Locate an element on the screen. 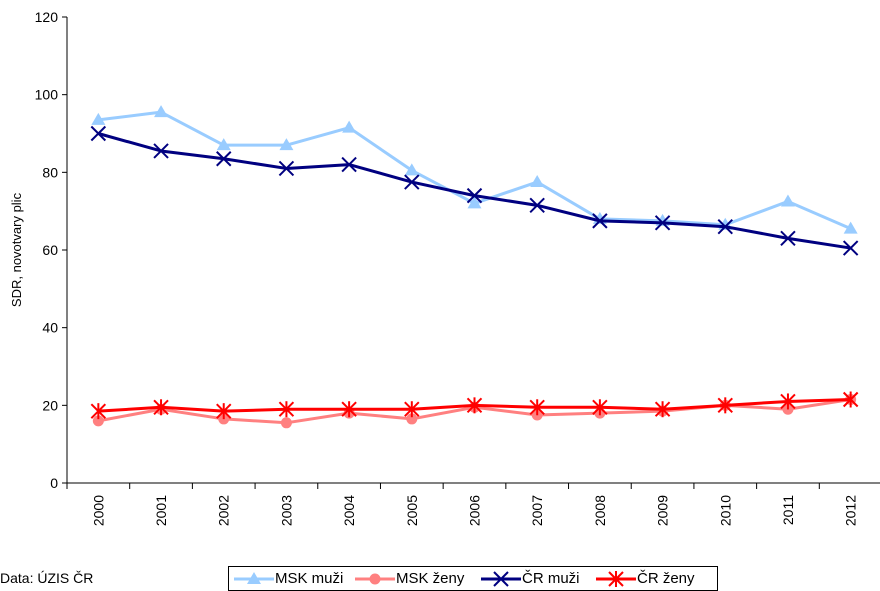 Image resolution: width=880 pixels, height=591 pixels. x-tick-label: 2001 is located at coordinates (161, 510).